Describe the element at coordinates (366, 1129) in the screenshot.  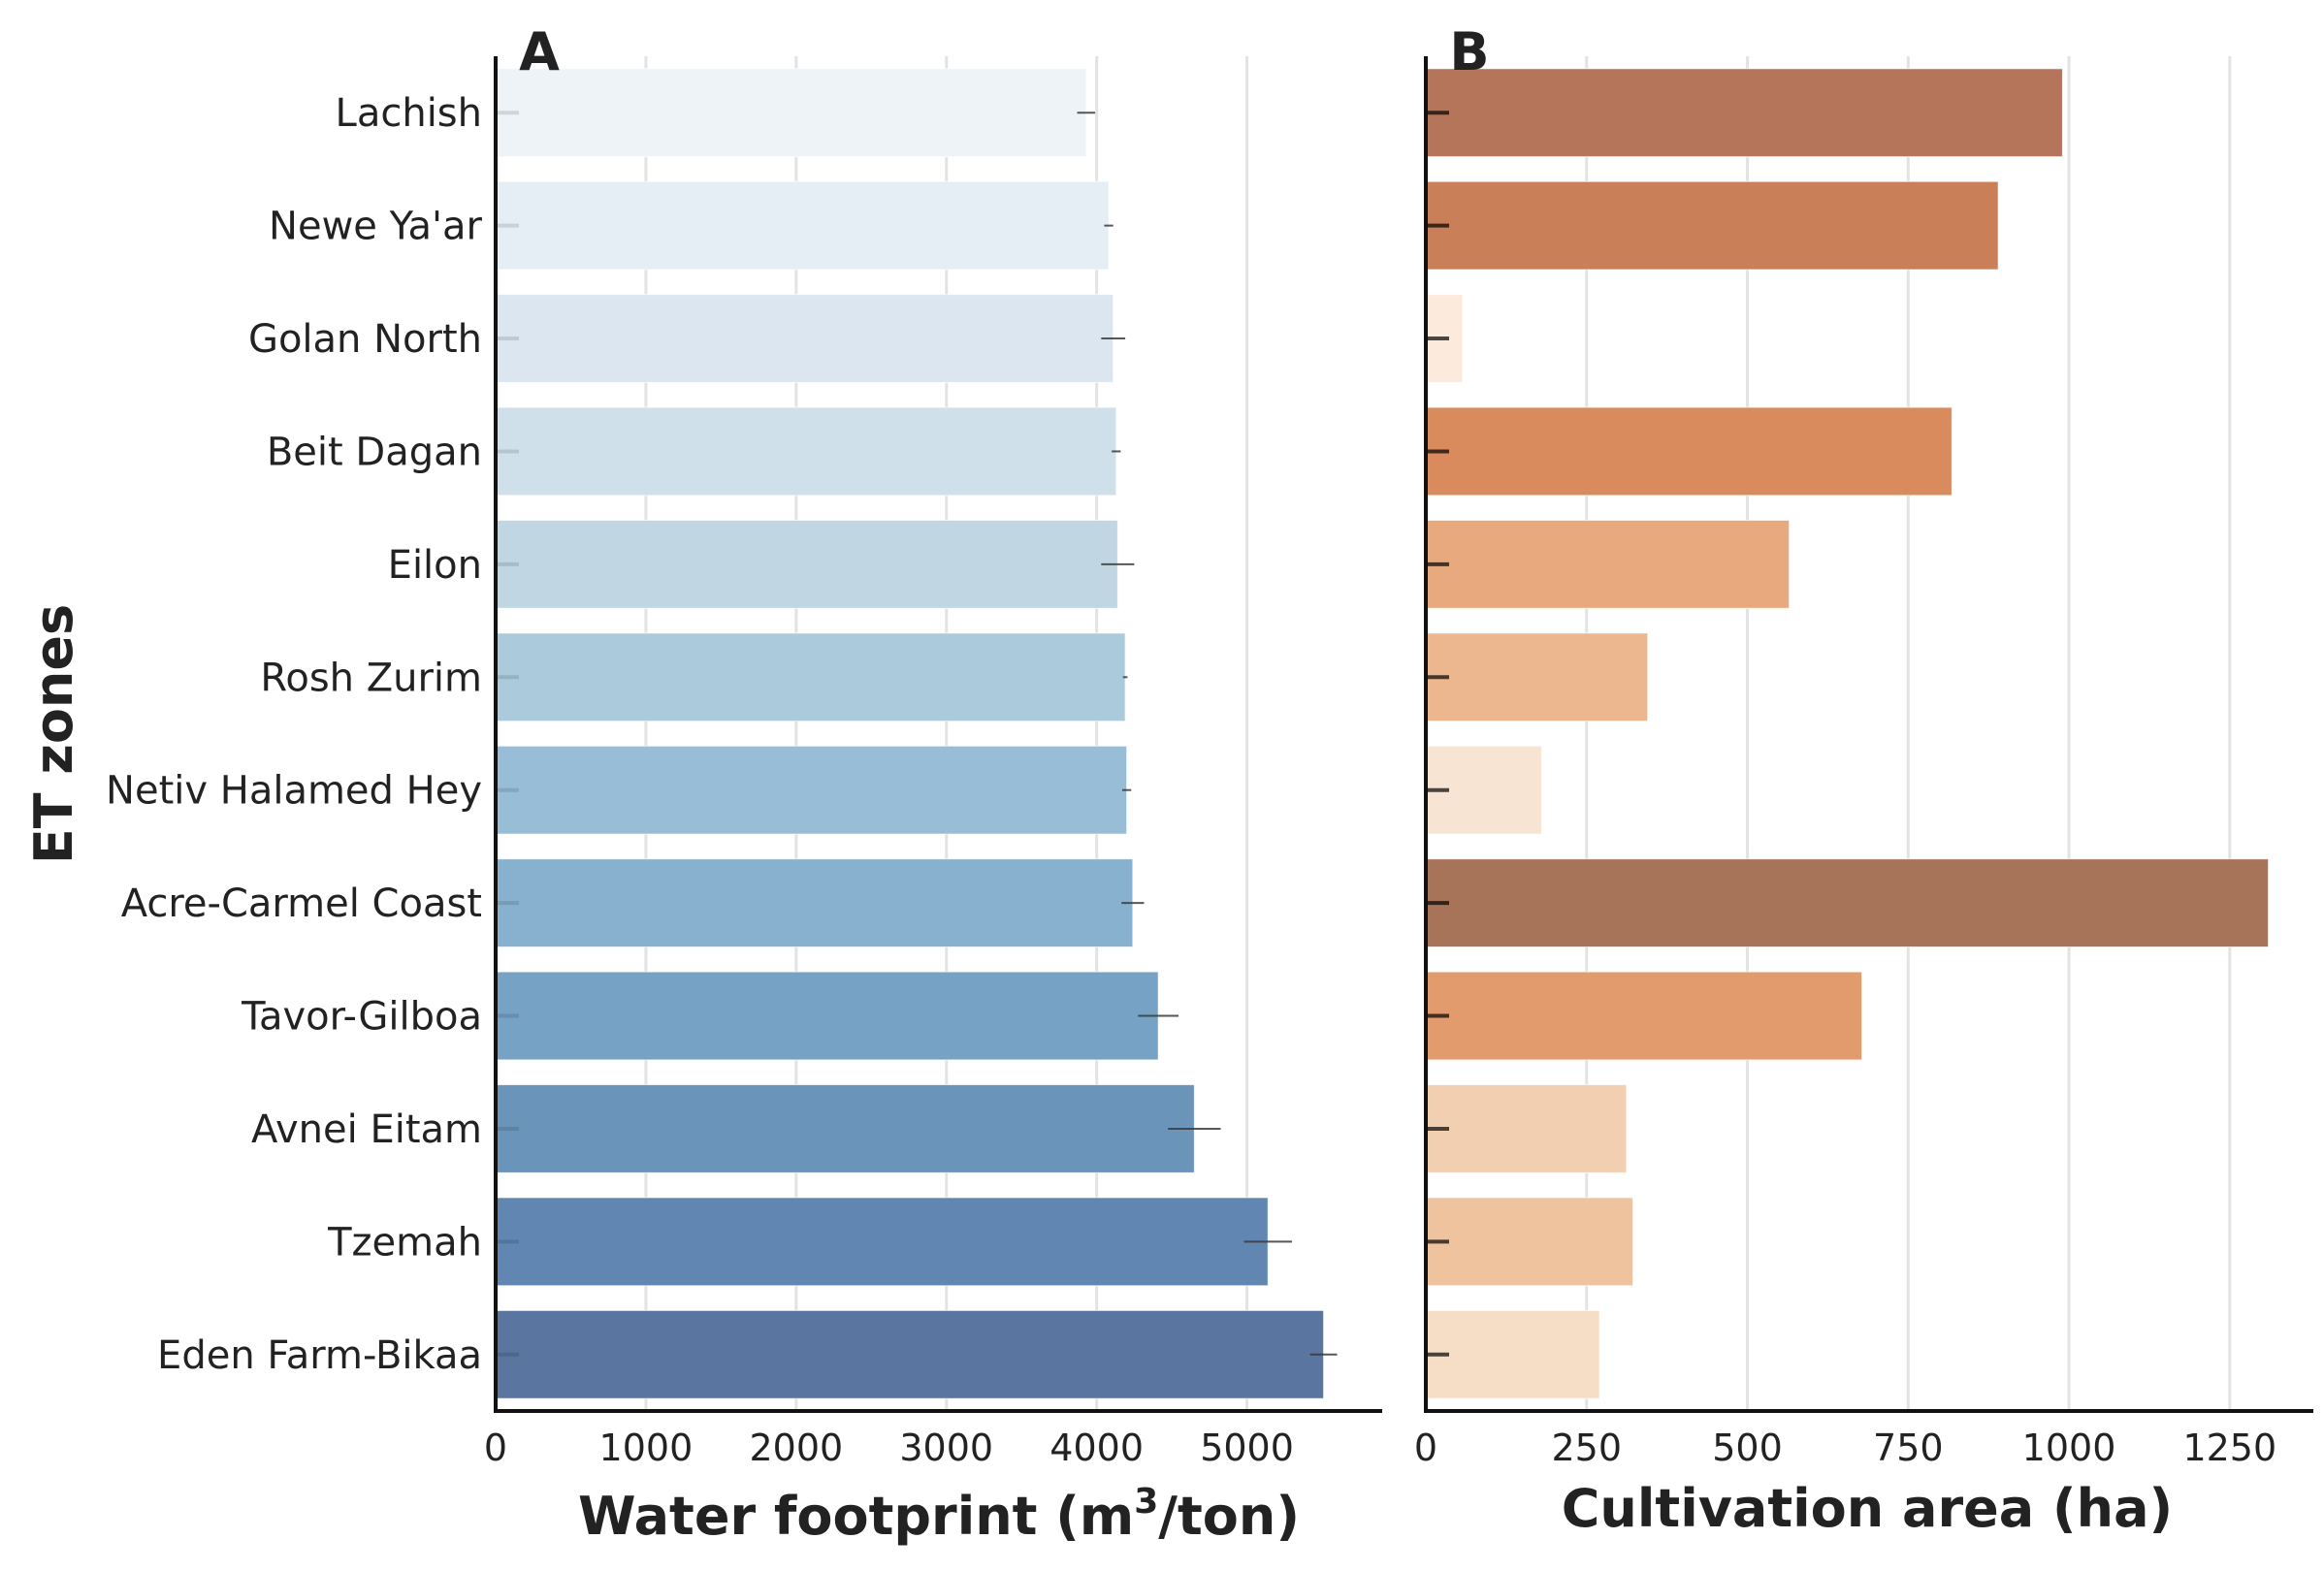
I see `category-label-9: Avnei Eitam` at that location.